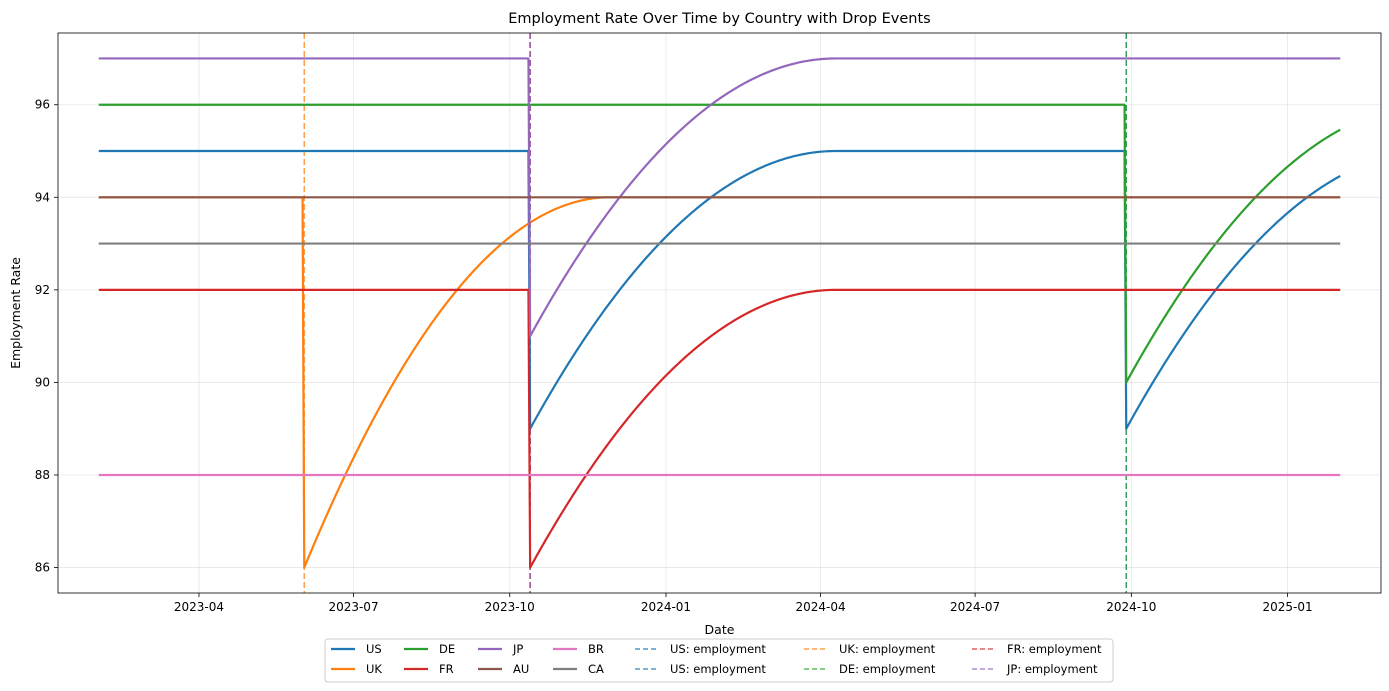 This screenshot has height=691, width=1389. I want to click on x-tick-label: 2024-01, so click(666, 607).